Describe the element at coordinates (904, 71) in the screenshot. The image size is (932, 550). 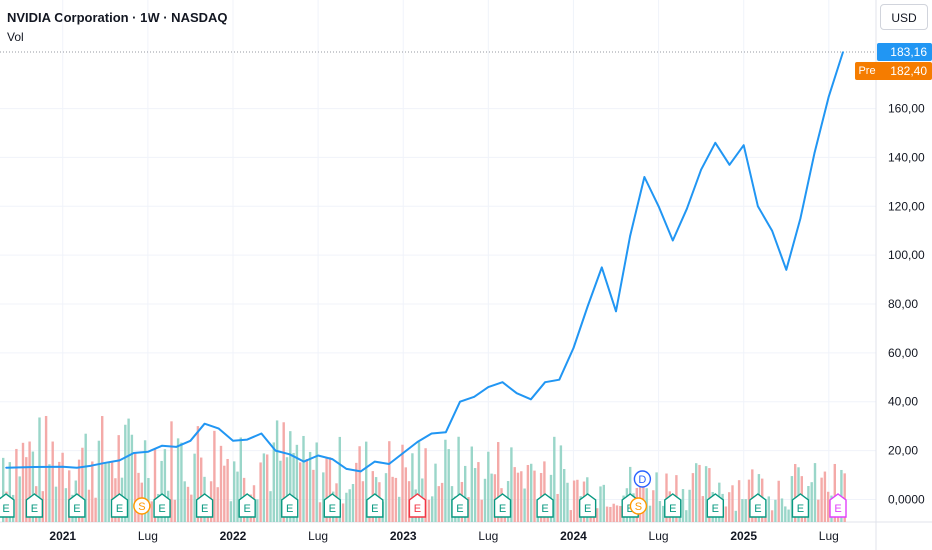
I see `premarket-price-tag: 182,40` at that location.